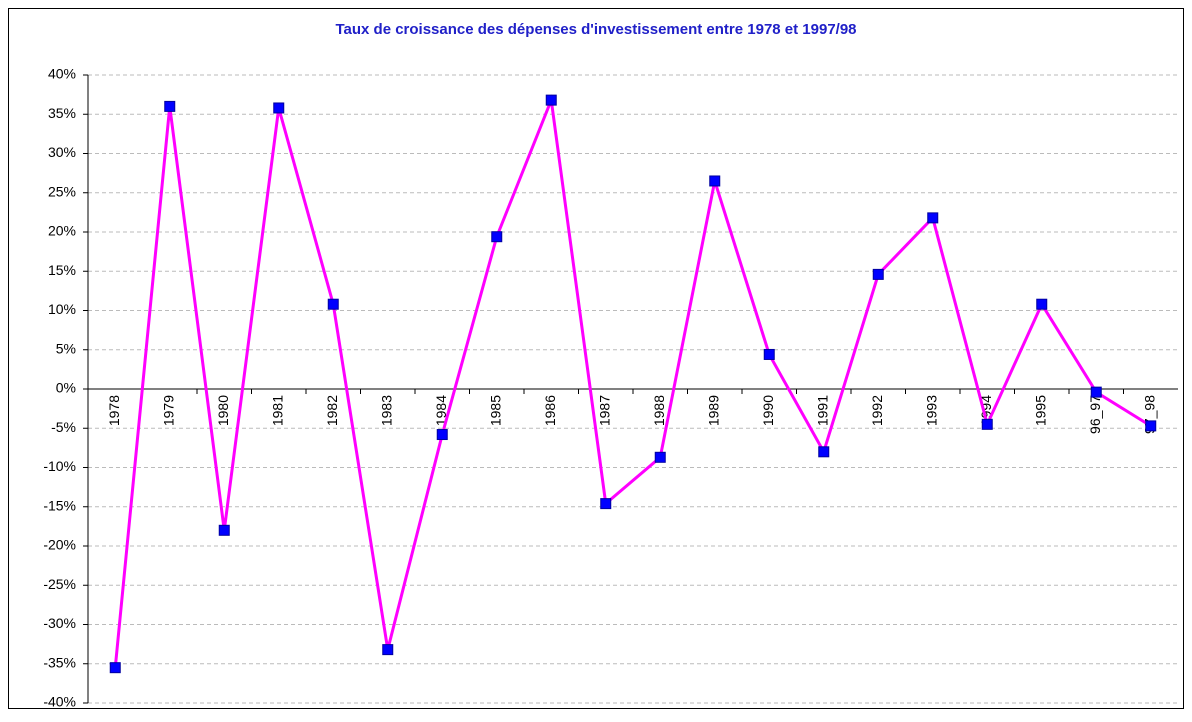 Image resolution: width=1192 pixels, height=722 pixels. What do you see at coordinates (59, 662) in the screenshot?
I see `y-tick-label: -35%` at bounding box center [59, 662].